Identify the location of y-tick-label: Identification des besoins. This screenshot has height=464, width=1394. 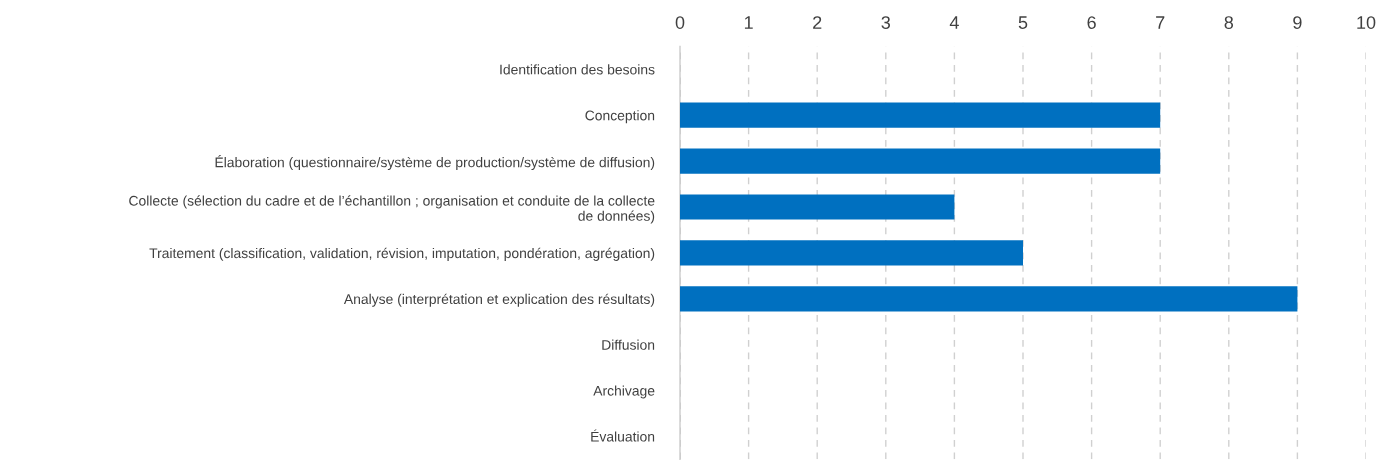
(577, 69).